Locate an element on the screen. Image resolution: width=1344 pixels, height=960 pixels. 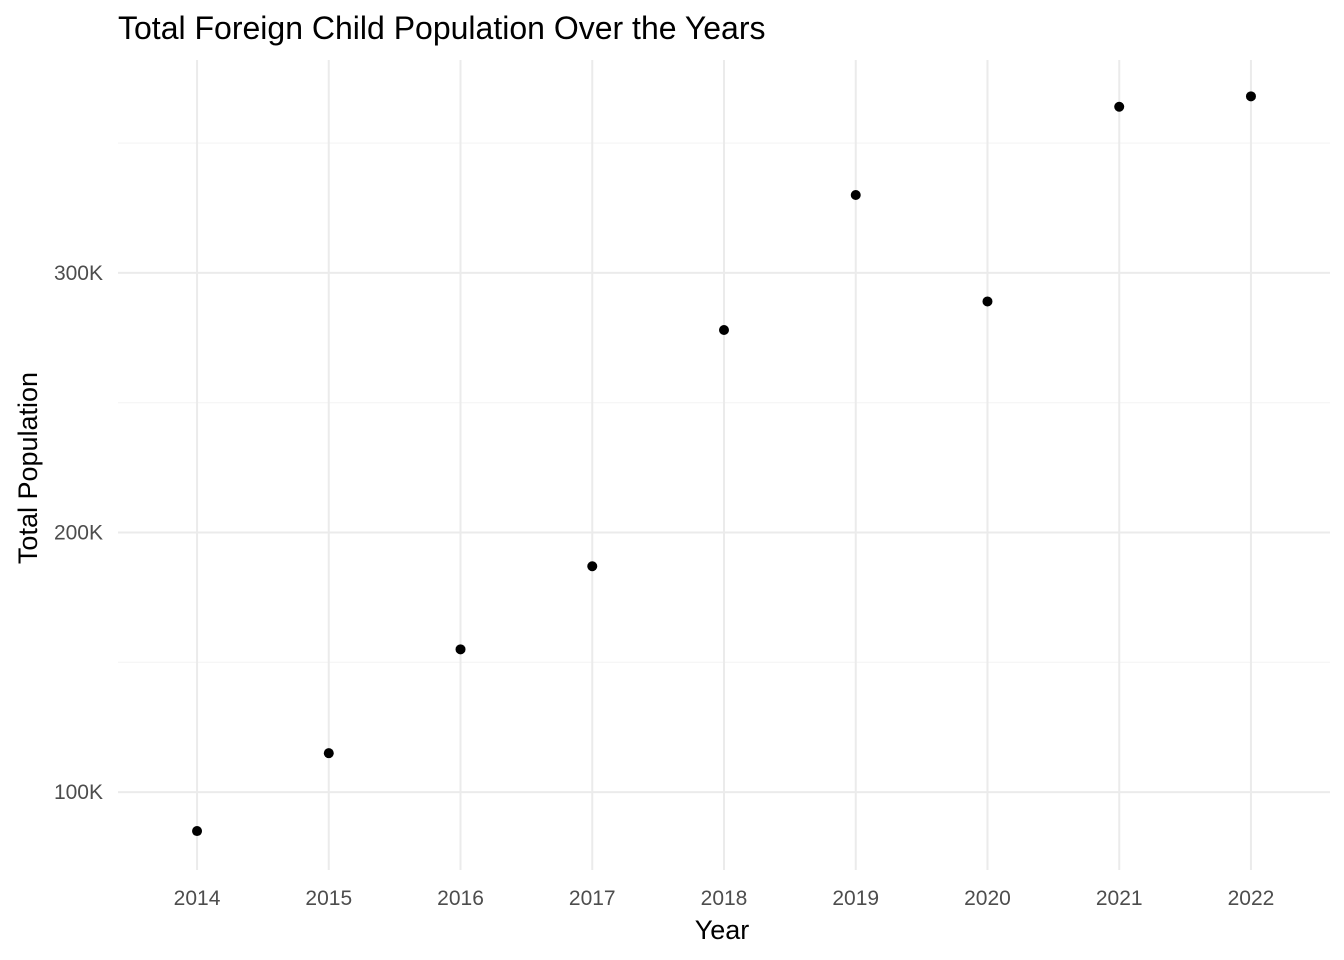
x-tick-label: 2015 is located at coordinates (328, 898).